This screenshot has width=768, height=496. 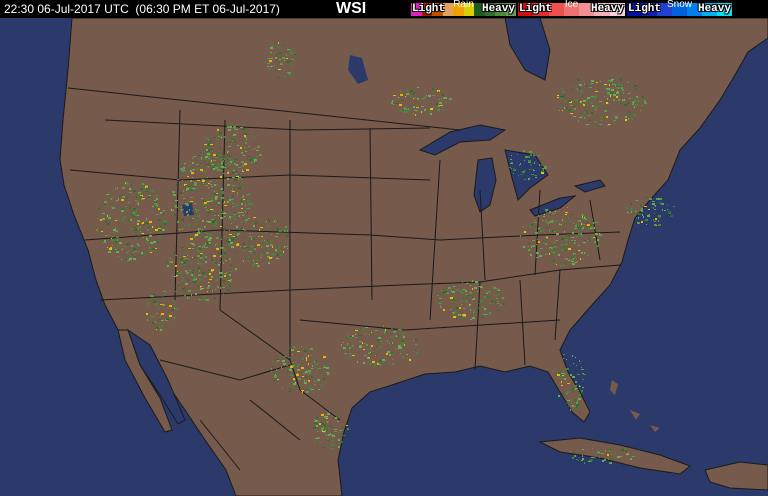 I want to click on legend-rain-light: Light, so click(x=429, y=9).